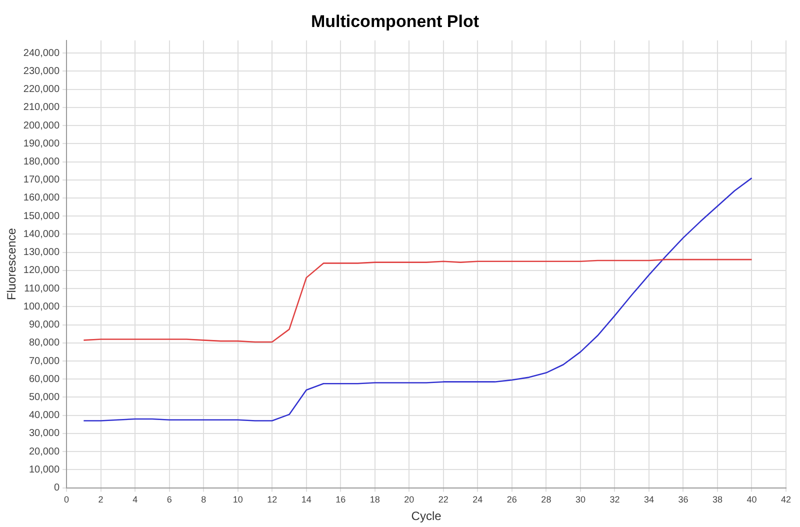 Image resolution: width=800 pixels, height=527 pixels. I want to click on y-tick-label: 160,000, so click(41, 198).